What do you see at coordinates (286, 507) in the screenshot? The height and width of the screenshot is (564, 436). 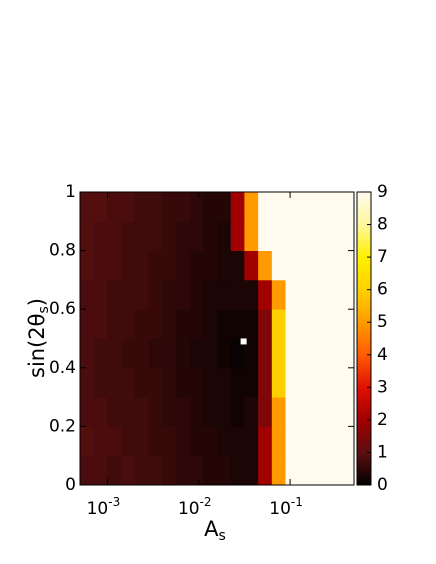 I see `x-tick-label: 10⁻¹` at bounding box center [286, 507].